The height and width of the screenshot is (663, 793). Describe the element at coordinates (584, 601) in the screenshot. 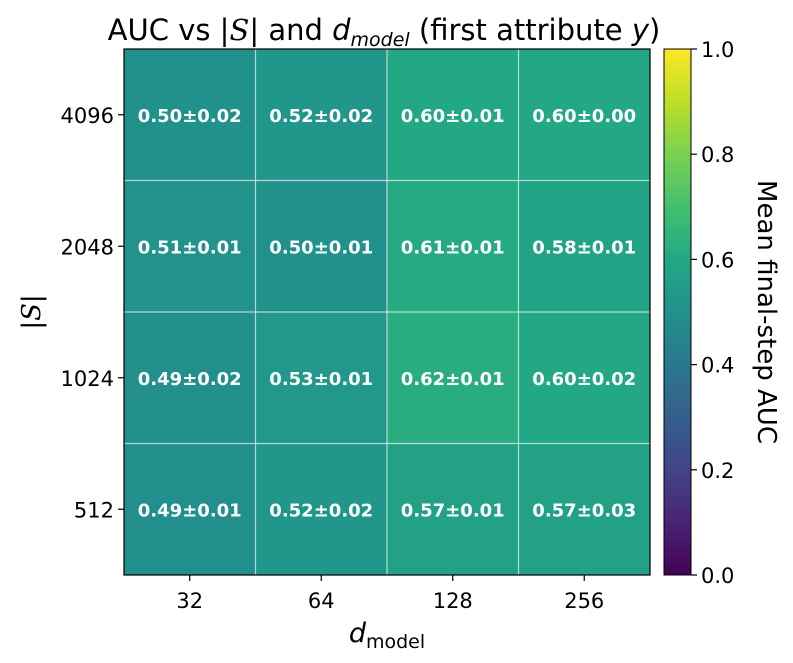

I see `x-tick-label: 256` at that location.